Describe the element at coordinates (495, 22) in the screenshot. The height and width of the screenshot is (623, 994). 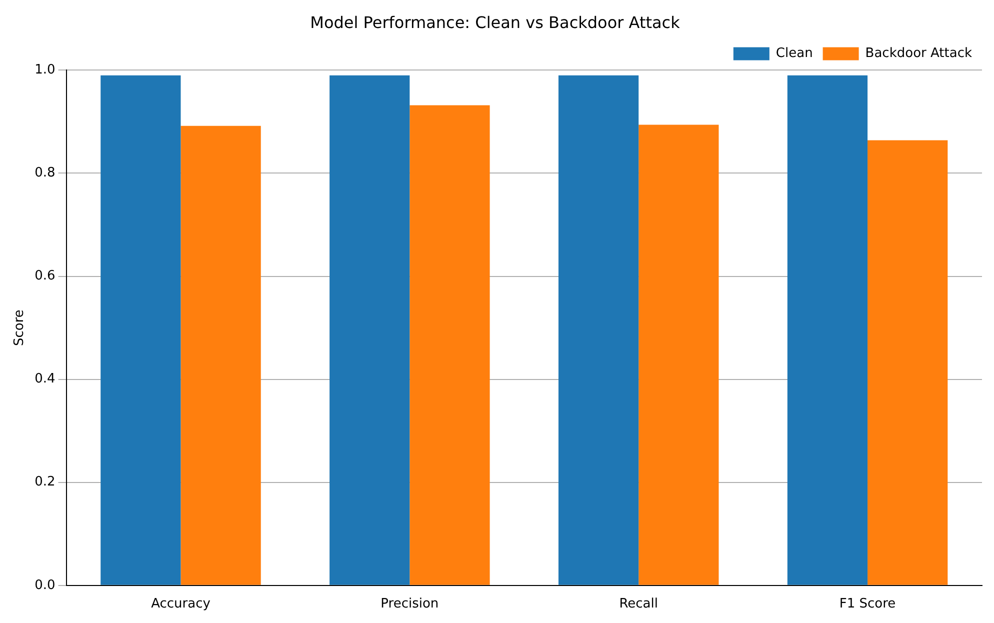
I see `chart-title: Model Performance: Clean vs Backdoor Attack` at that location.